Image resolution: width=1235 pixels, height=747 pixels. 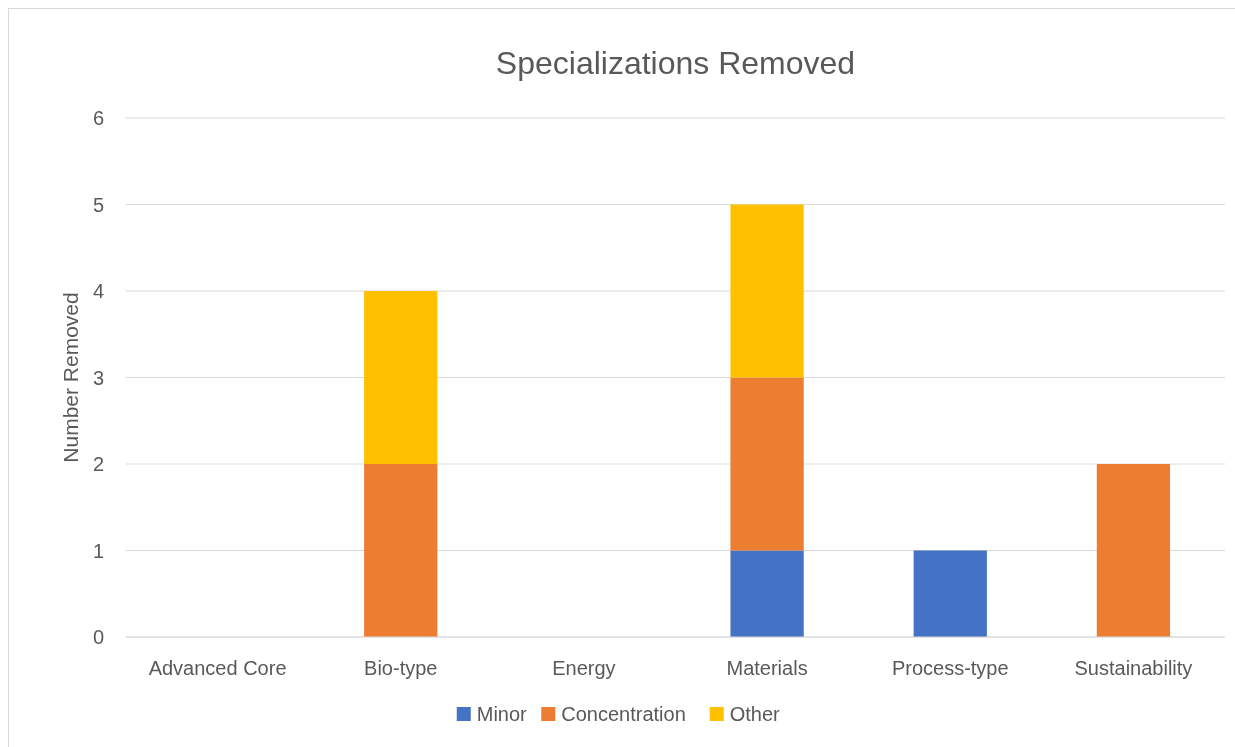 I want to click on y-tick-label: 6, so click(x=98, y=118).